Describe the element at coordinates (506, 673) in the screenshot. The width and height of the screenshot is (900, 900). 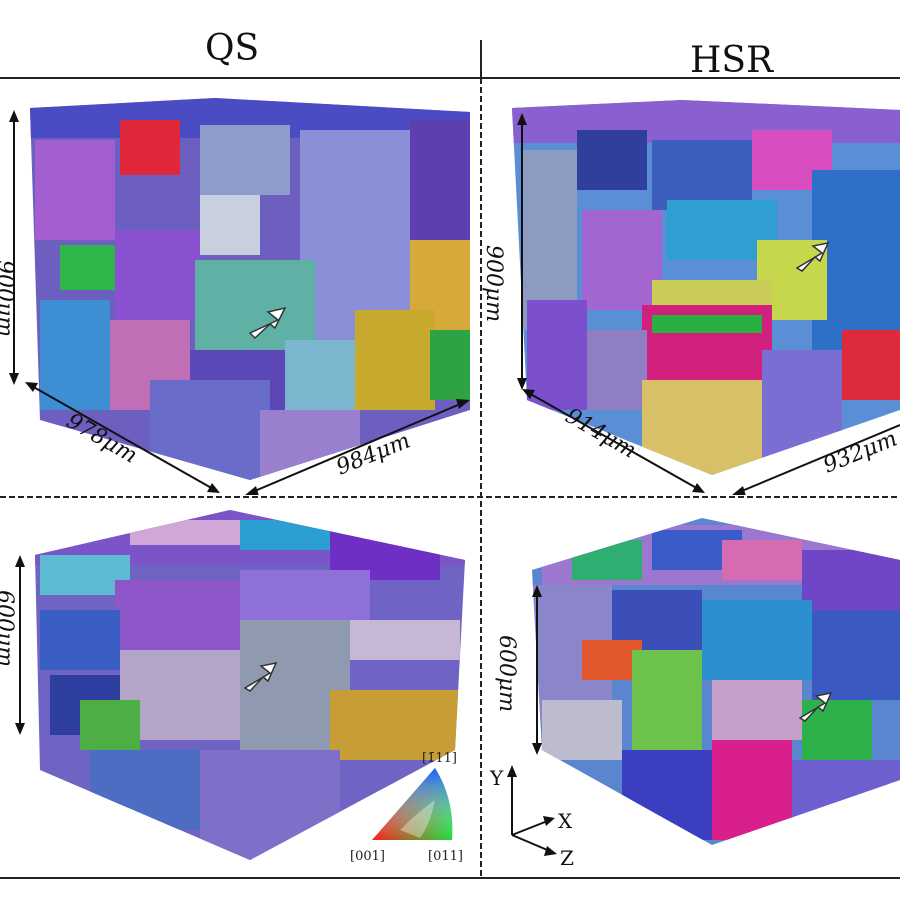
I see `hsr-bottom-height-label: 600μm` at that location.